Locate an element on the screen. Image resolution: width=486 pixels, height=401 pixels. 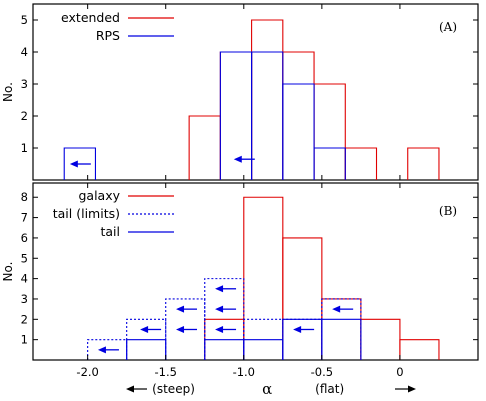
x-axis-label-flat: (flat) is located at coordinates (329, 389).